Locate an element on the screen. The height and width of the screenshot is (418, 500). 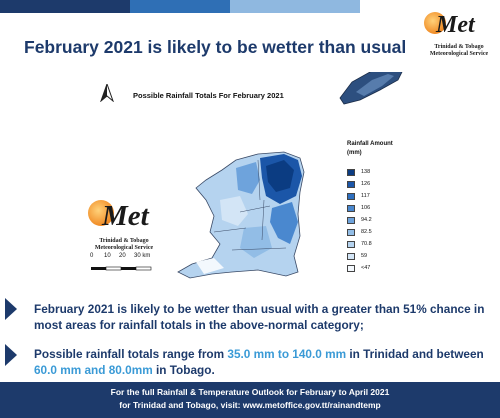
legend-label: 82.5 is located at coordinates (366, 232).